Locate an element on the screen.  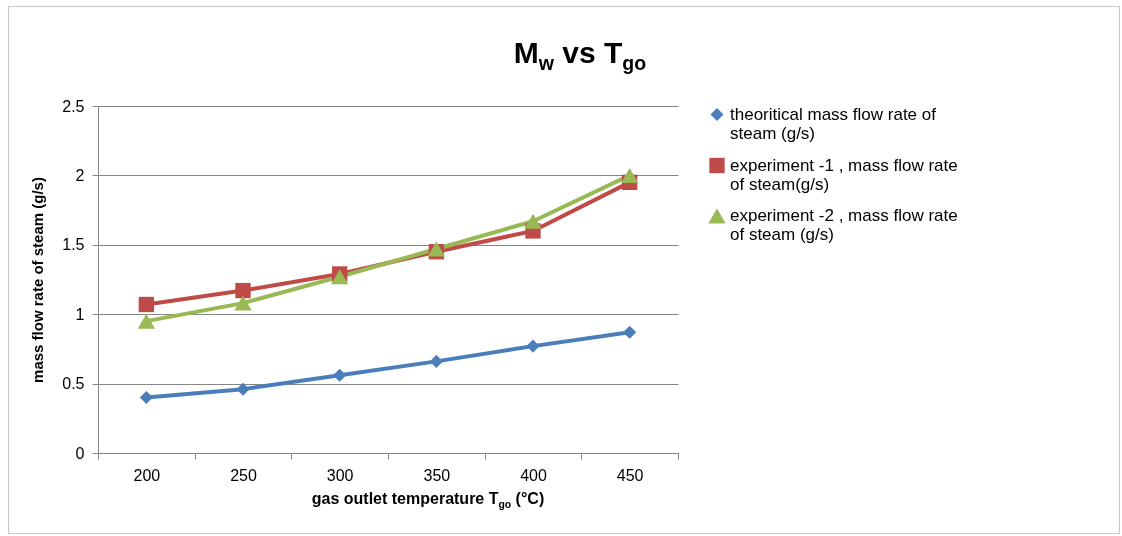
y-tick-label: 2 is located at coordinates (80, 175).